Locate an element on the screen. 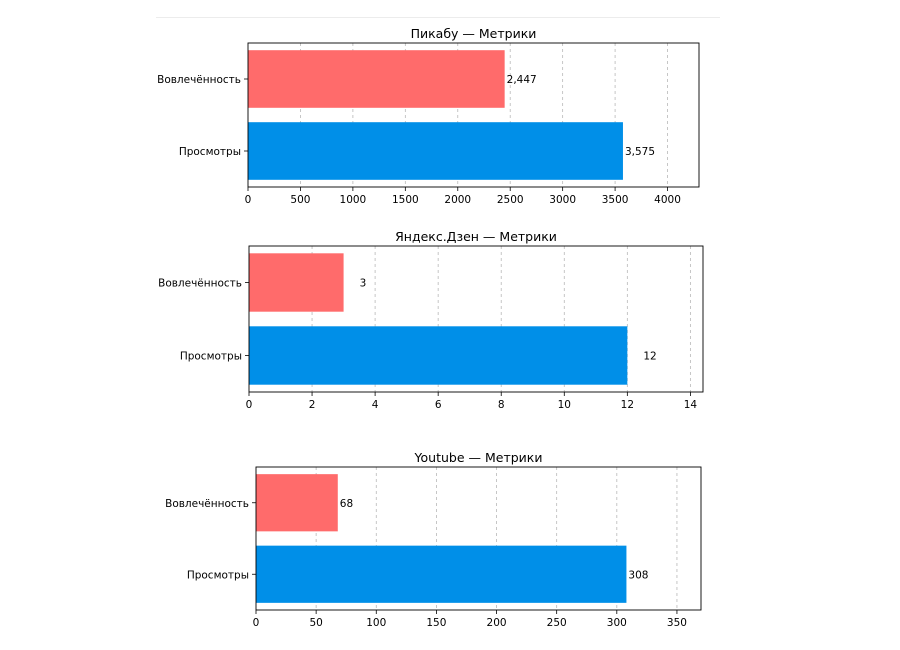  youtube-xtick-label-0: 0 is located at coordinates (256, 623).